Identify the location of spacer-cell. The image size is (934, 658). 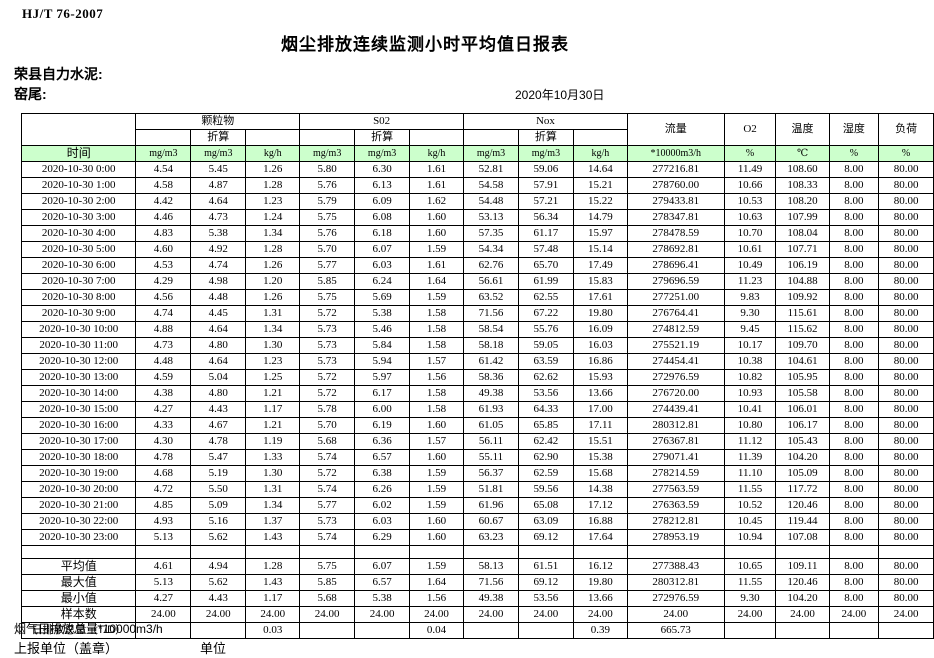
(382, 552).